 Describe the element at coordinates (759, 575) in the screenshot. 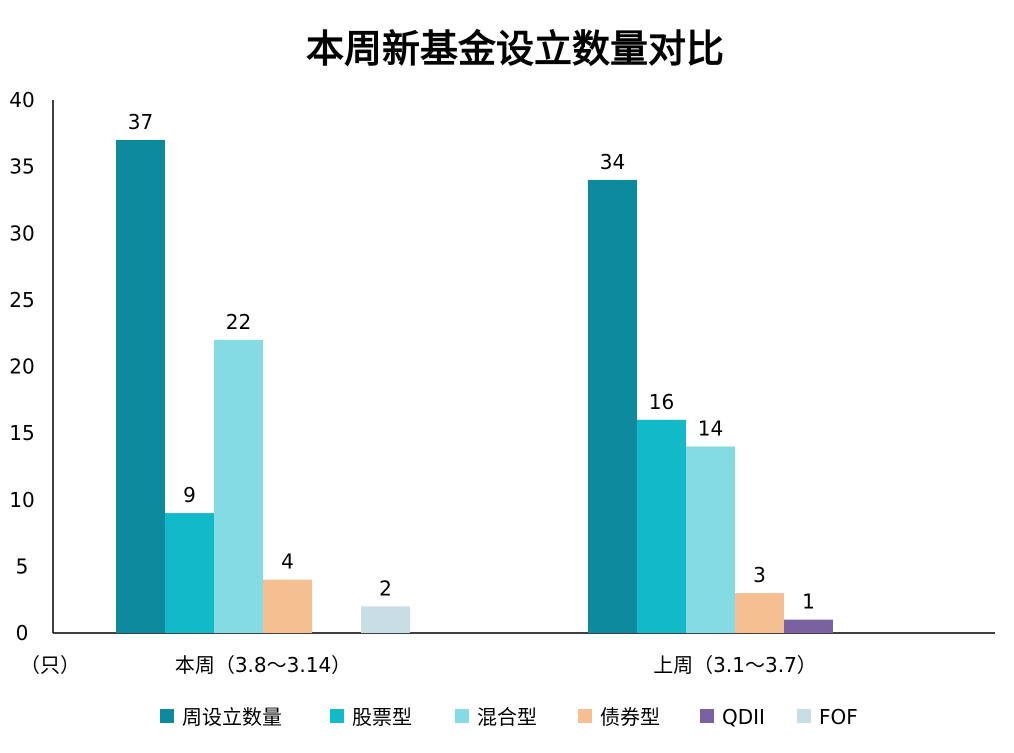

I see `data-label: 3` at that location.